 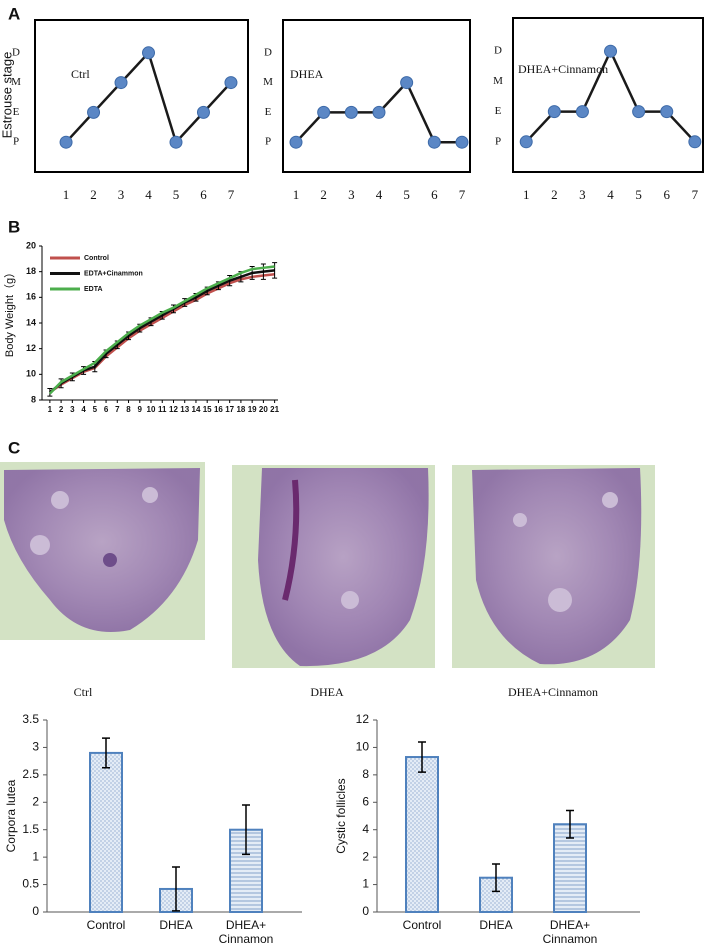 What do you see at coordinates (31, 348) in the screenshot?
I see `y-tick-label: 12` at bounding box center [31, 348].